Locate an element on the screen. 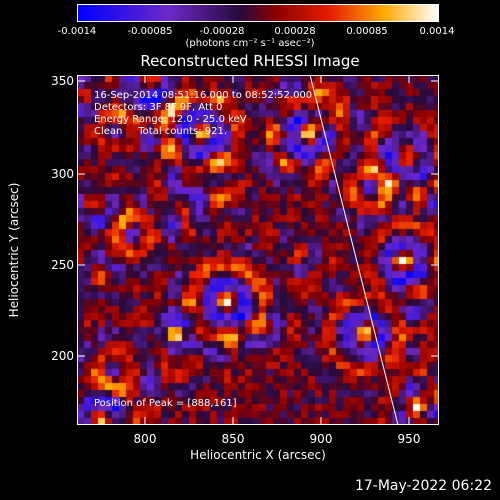 This screenshot has width=500, height=500. x-axis-label: Heliocentric X (arcsec) is located at coordinates (258, 455).